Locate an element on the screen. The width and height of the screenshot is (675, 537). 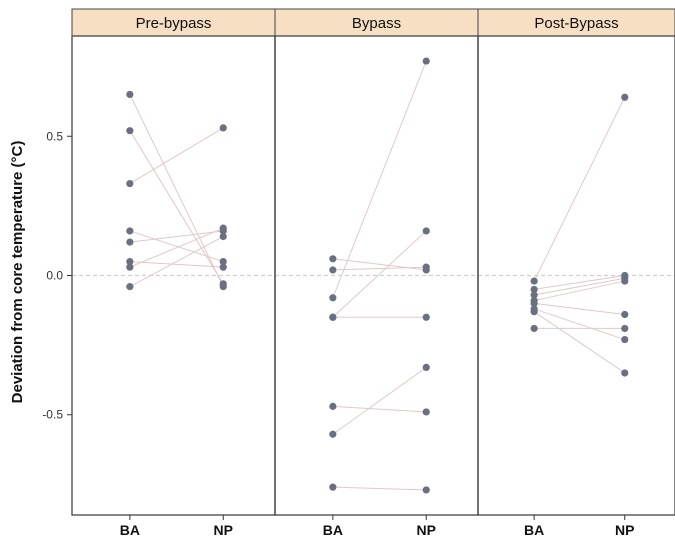
panel-title: Pre-bypass is located at coordinates (174, 23).